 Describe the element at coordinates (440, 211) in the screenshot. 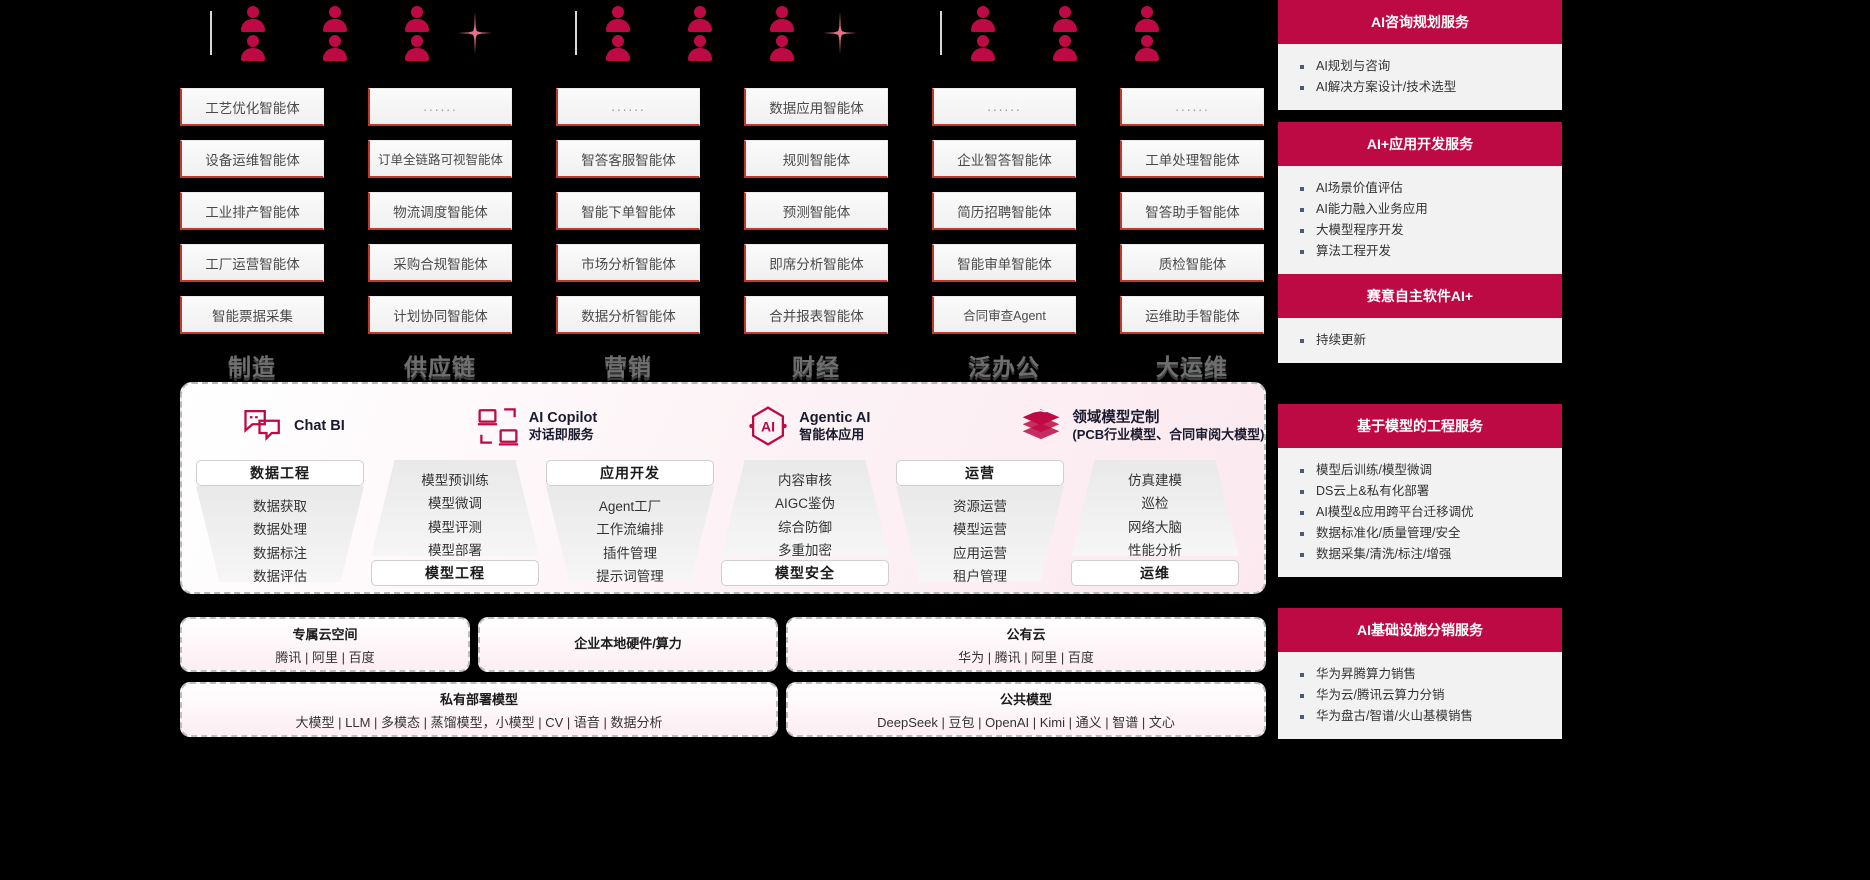

I see `agent-card: 物流调度智能体` at that location.